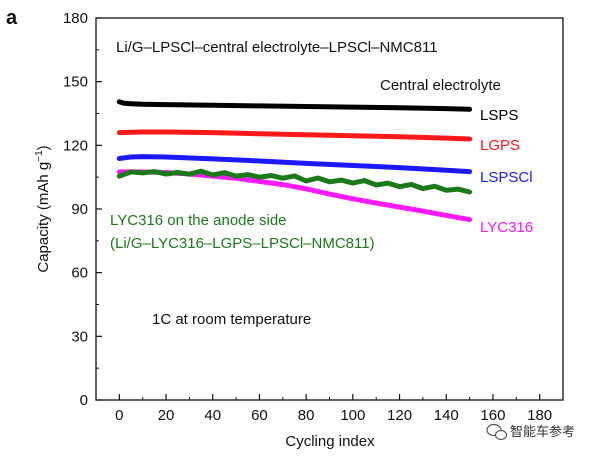  Describe the element at coordinates (75, 18) in the screenshot. I see `y-tick-label: 180` at that location.